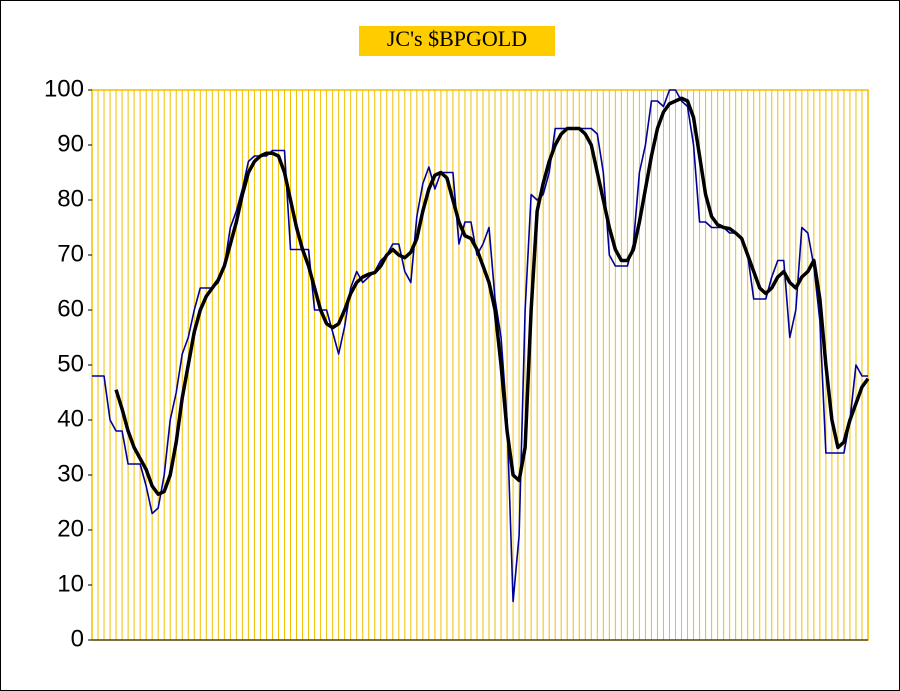 This screenshot has width=900, height=691. What do you see at coordinates (70, 418) in the screenshot?
I see `y-tick-label: 40` at bounding box center [70, 418].